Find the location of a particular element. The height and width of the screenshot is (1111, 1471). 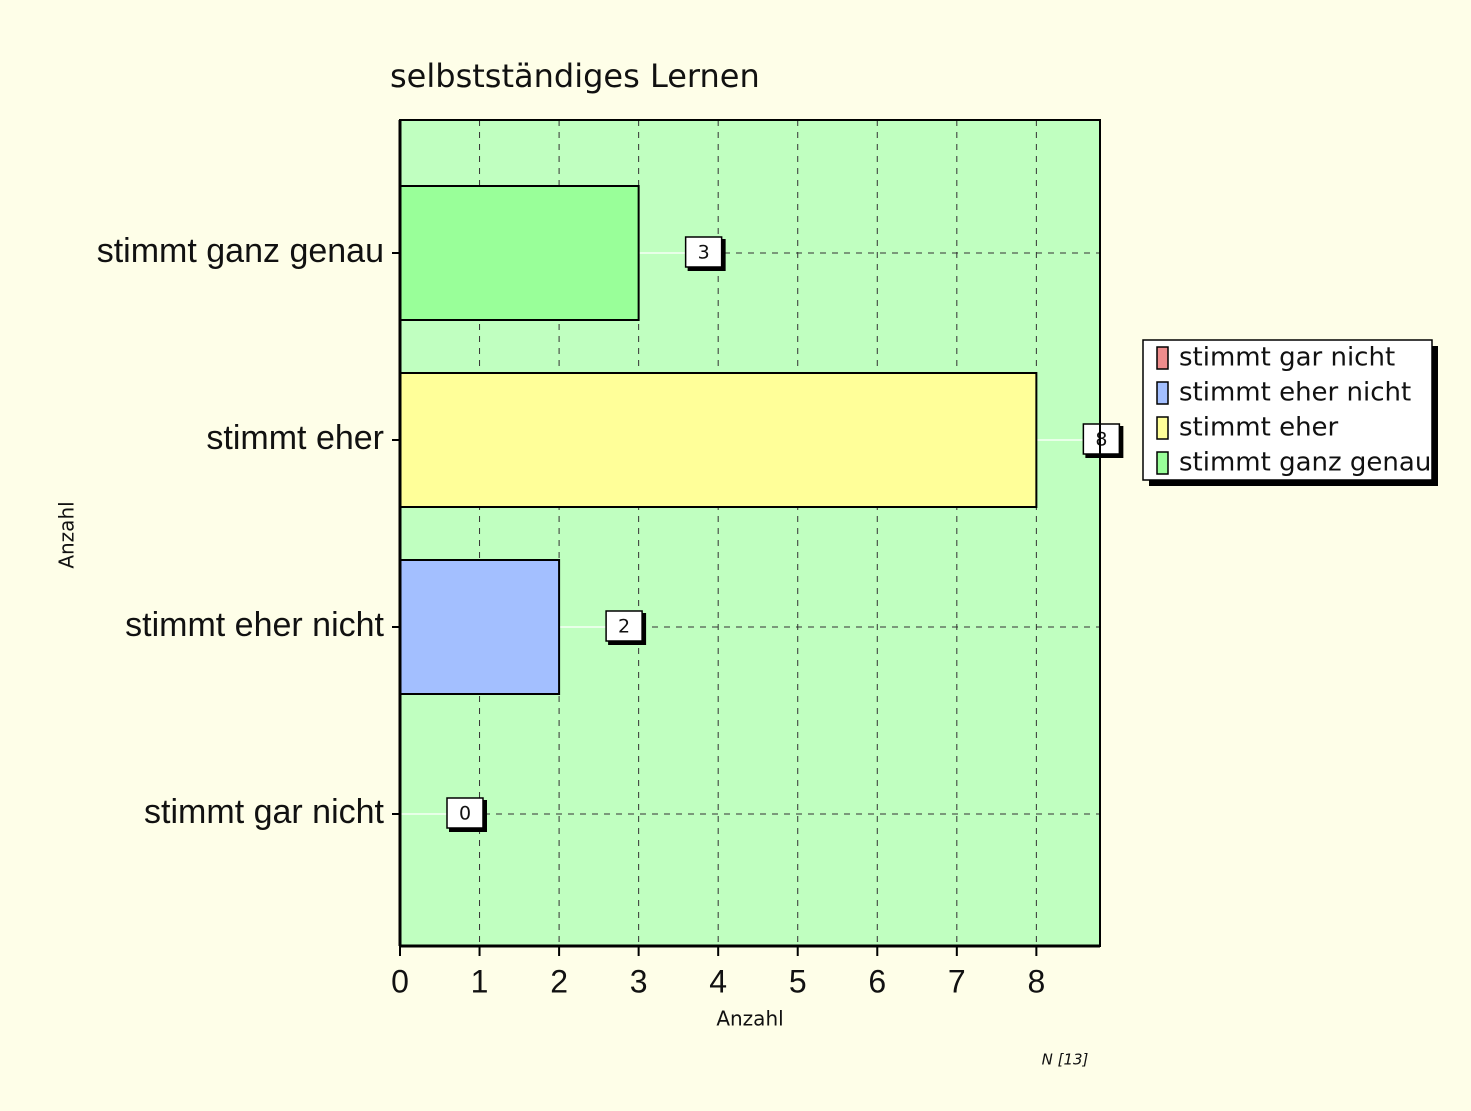

y-tick-label: stimmt eher nicht is located at coordinates (254, 625).